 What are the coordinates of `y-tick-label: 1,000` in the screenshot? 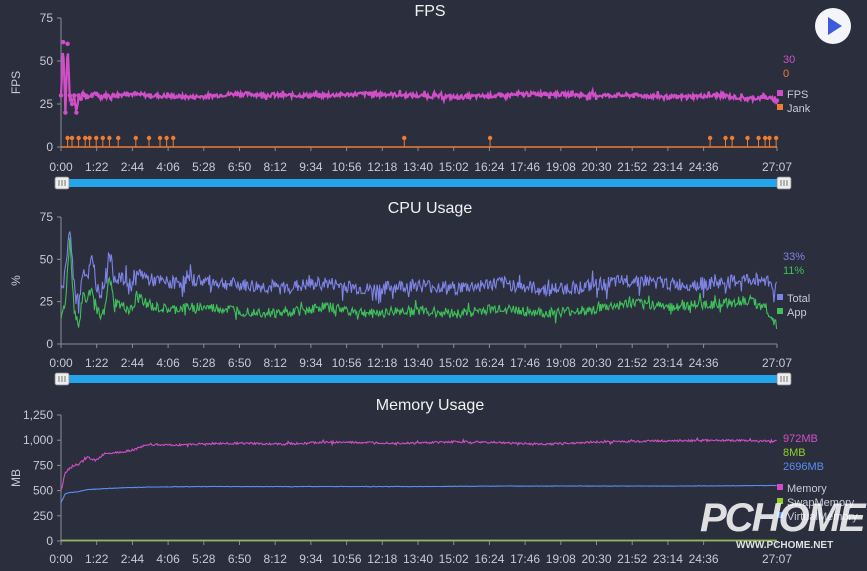 It's located at (38, 440).